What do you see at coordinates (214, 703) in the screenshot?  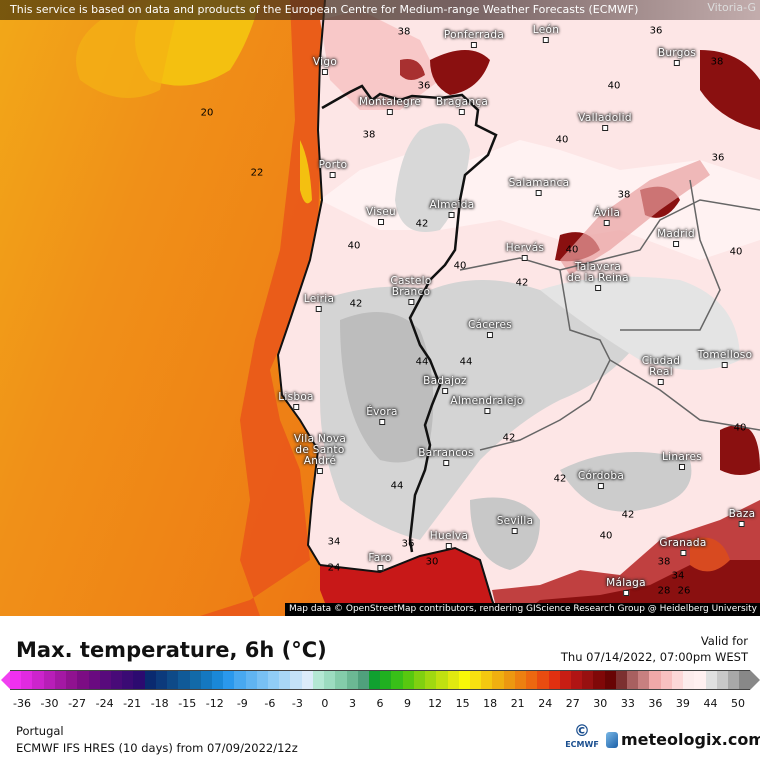 I see `colorbar-tick-label: -12` at bounding box center [214, 703].